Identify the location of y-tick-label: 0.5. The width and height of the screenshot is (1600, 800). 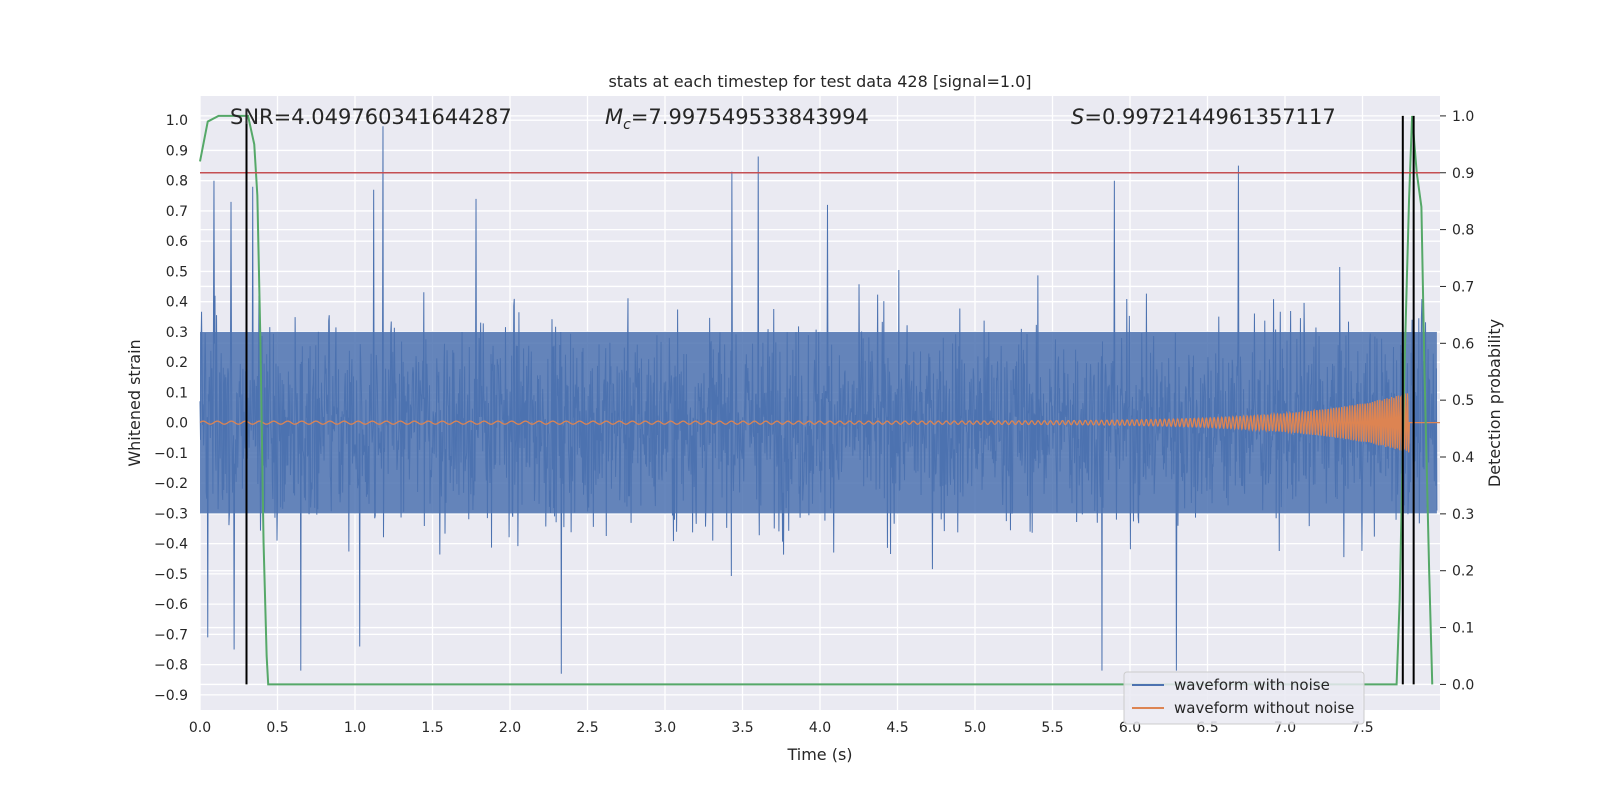
(177, 272).